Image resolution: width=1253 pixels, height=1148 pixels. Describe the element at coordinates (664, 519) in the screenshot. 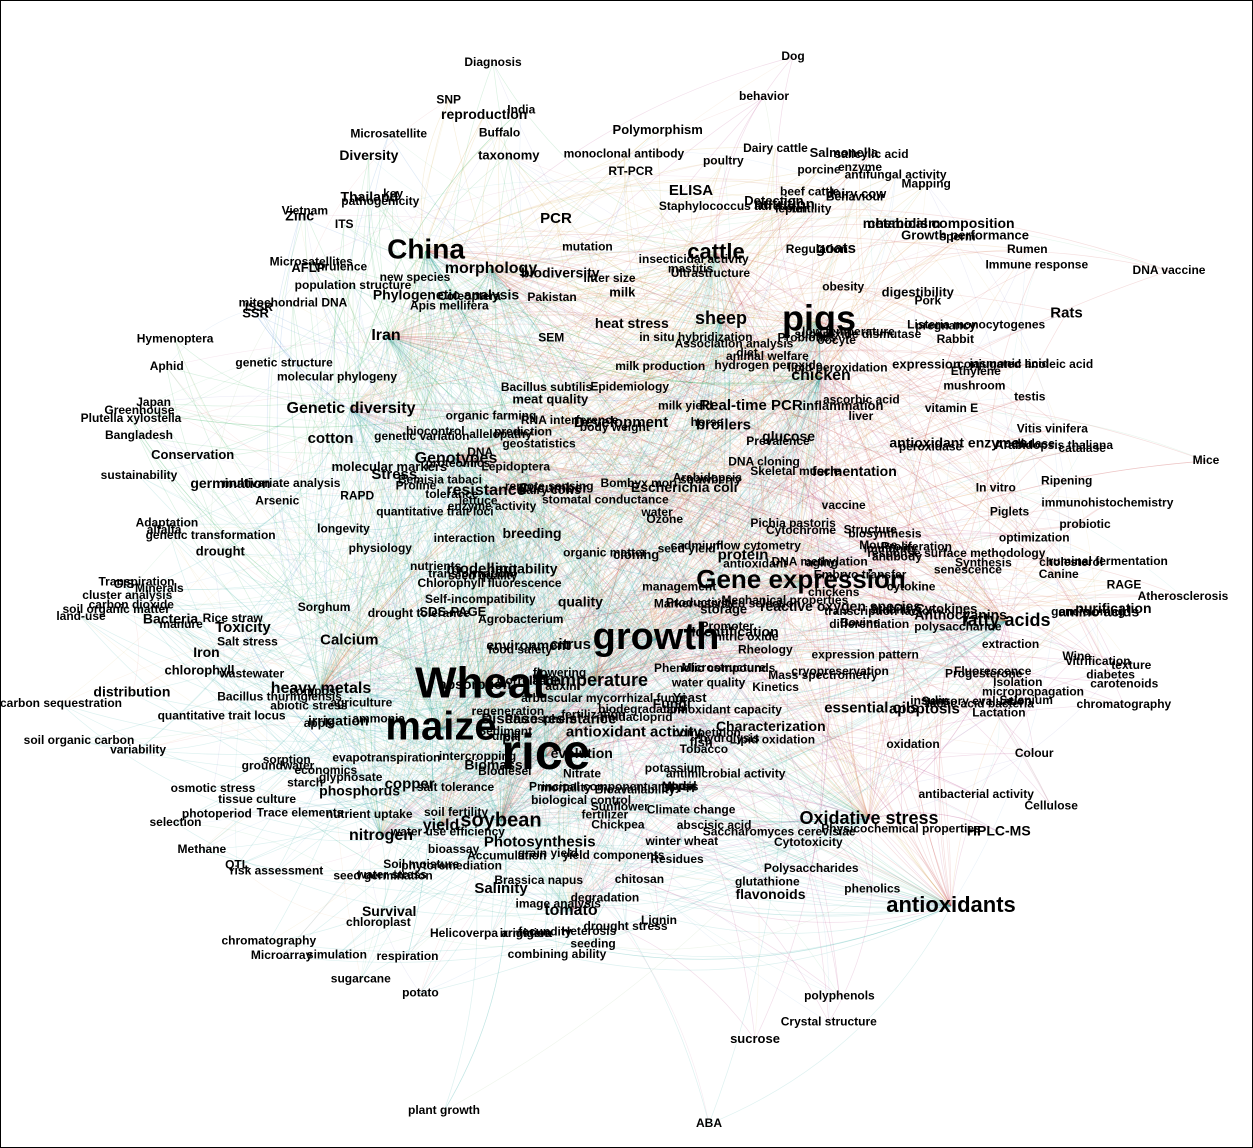

I see `keyword-label: Ozone` at that location.